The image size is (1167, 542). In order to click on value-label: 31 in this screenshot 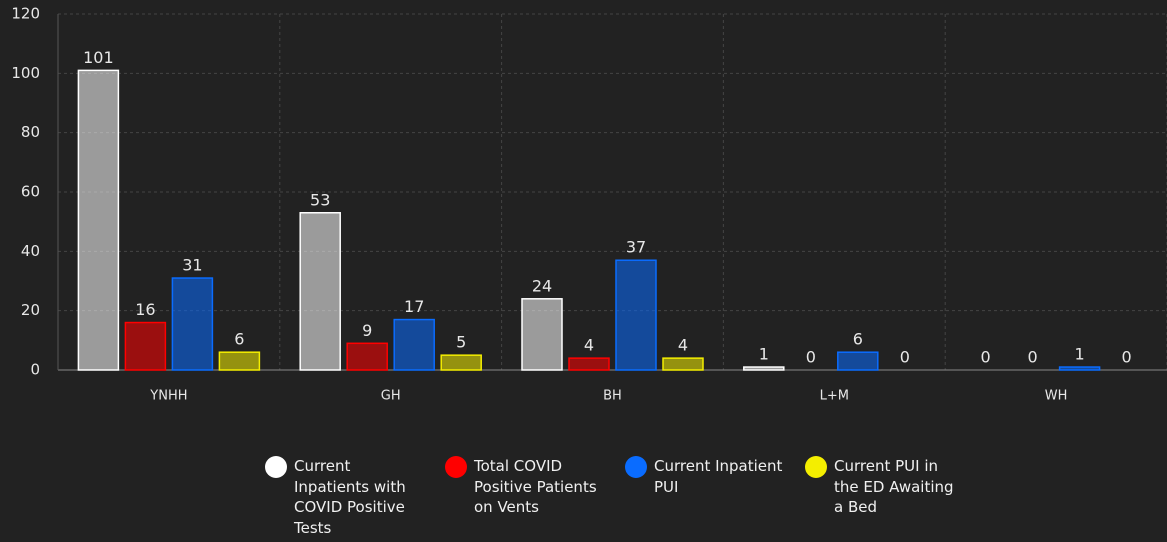, I will do `click(192, 265)`.